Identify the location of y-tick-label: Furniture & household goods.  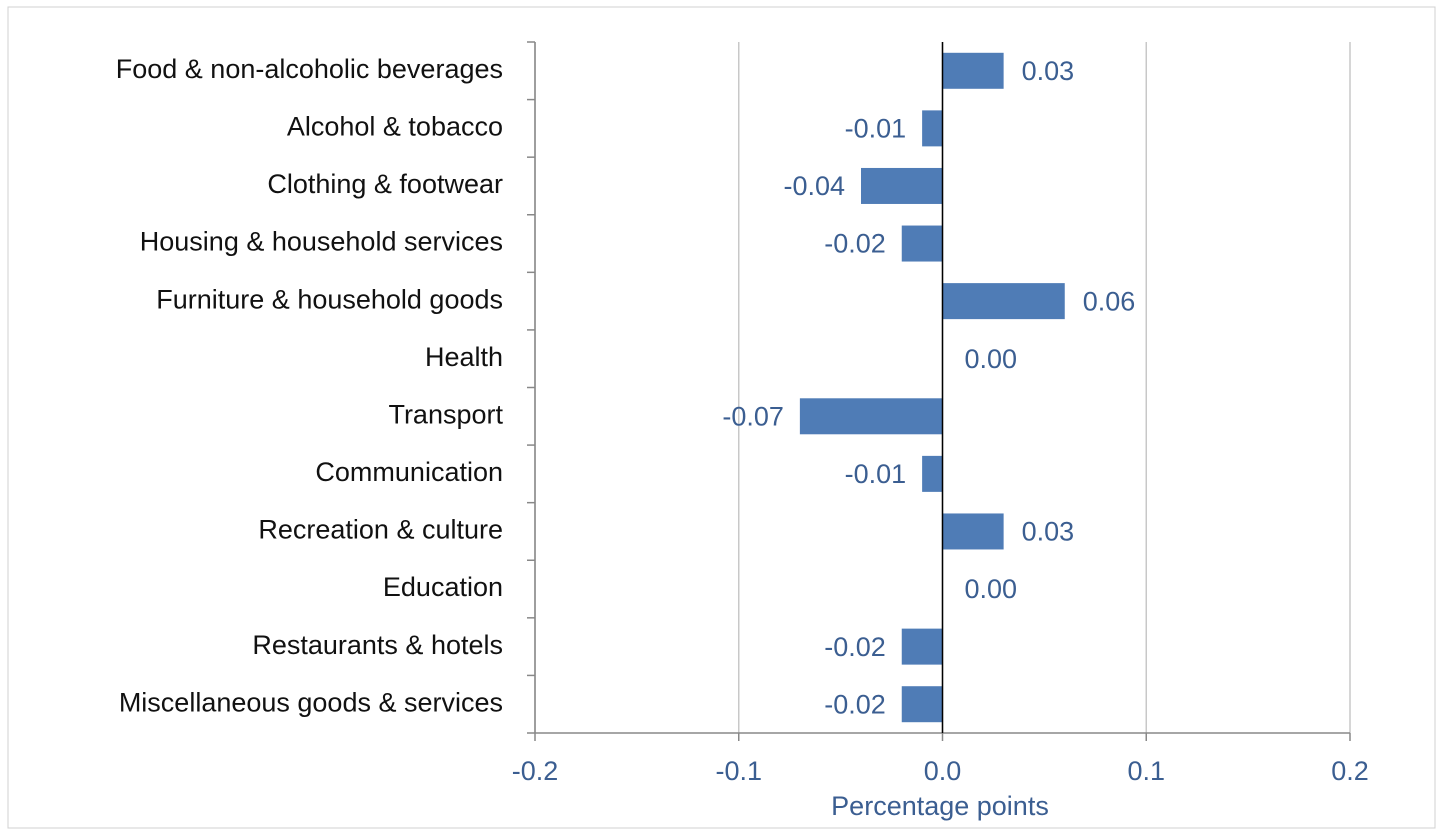
(329, 299).